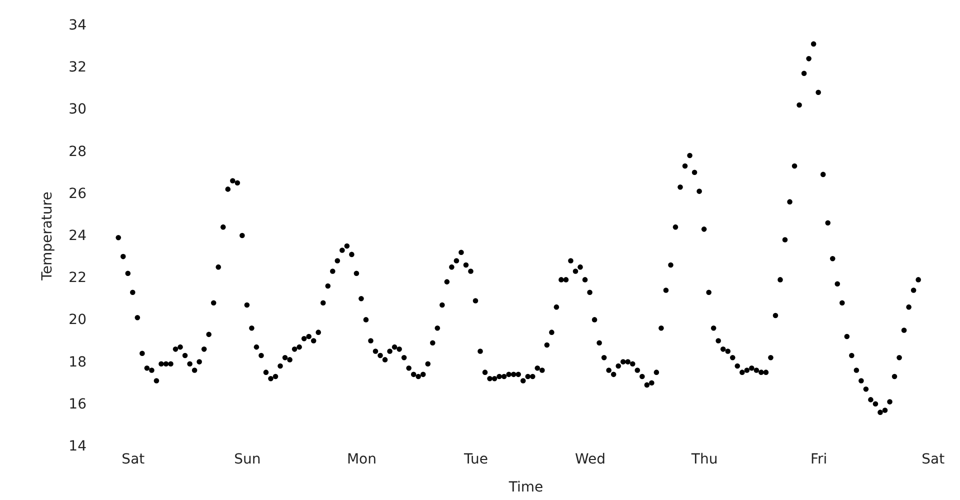 This screenshot has width=960, height=500. I want to click on y-tick-label: 18, so click(77, 362).